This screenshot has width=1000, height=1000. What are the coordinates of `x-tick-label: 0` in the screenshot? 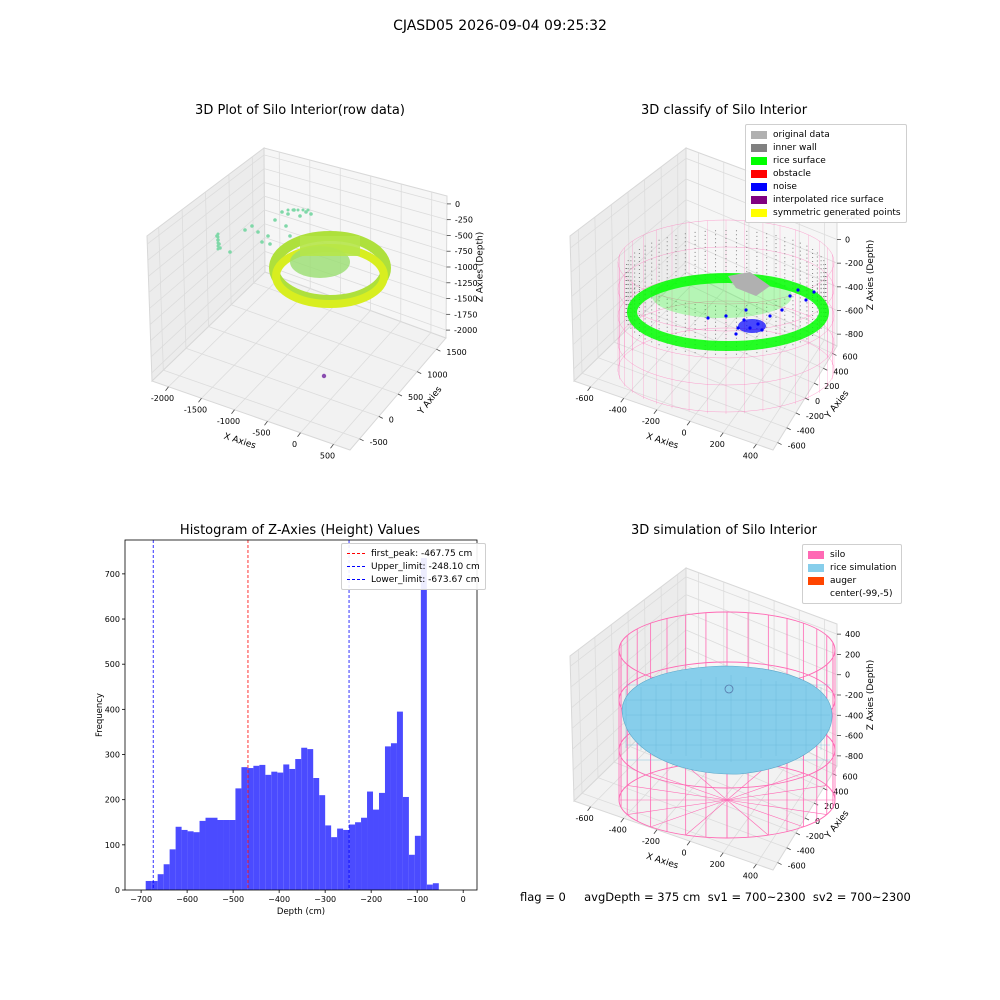 It's located at (463, 899).